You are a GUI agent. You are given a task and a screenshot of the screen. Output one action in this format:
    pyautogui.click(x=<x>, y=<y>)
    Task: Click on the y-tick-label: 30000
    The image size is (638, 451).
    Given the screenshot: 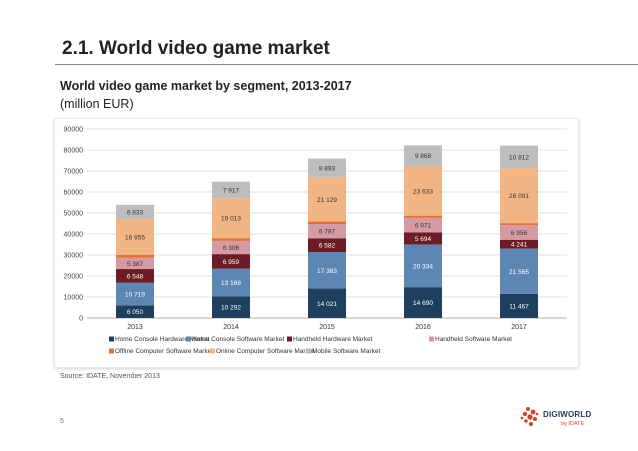 What is the action you would take?
    pyautogui.click(x=74, y=256)
    